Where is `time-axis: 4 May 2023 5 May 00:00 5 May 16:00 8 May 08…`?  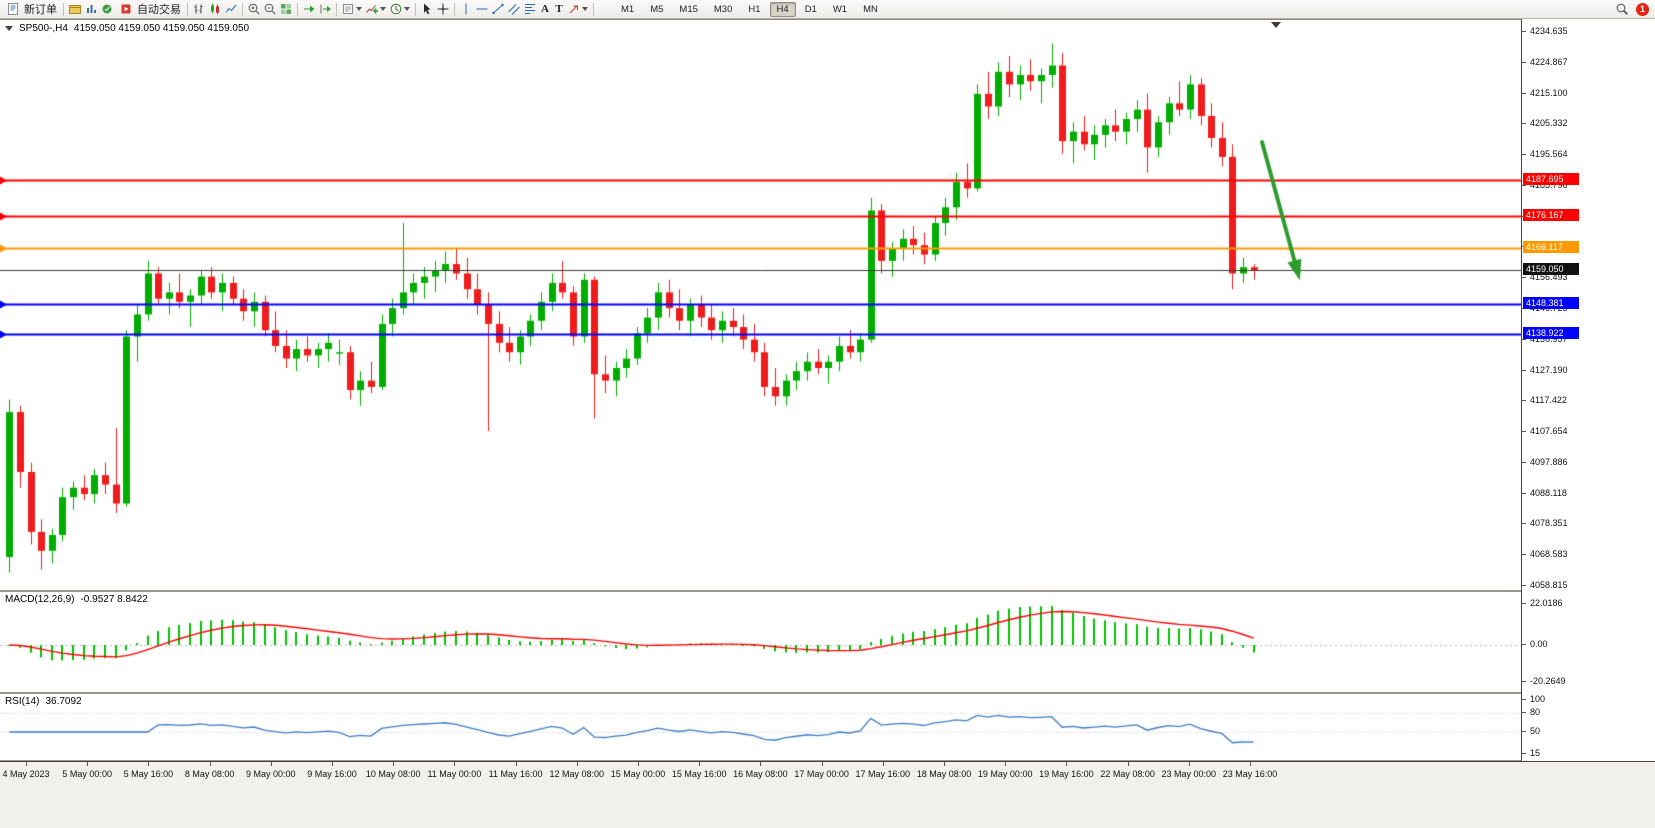
time-axis: 4 May 2023 5 May 00:00 5 May 16:00 8 May 08… is located at coordinates (827, 794).